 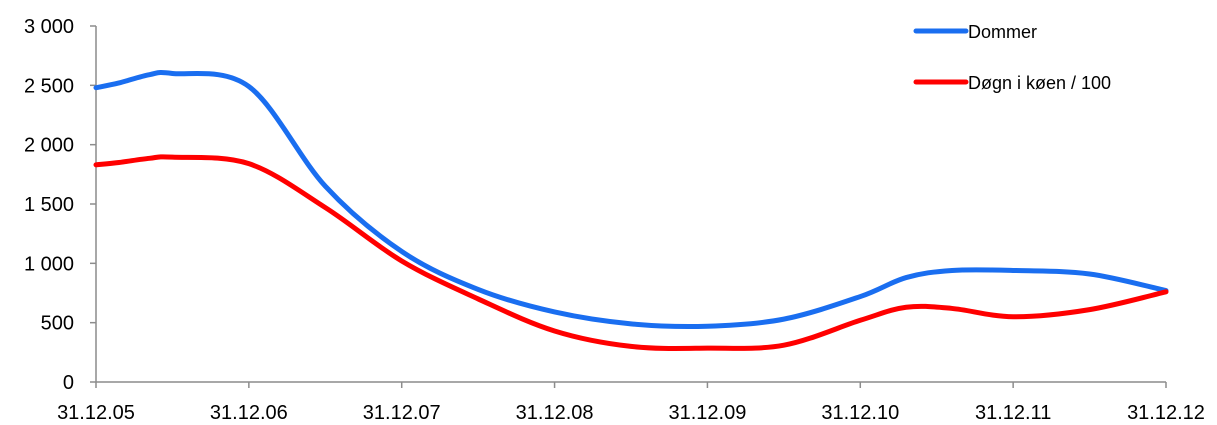 What do you see at coordinates (1039, 83) in the screenshot?
I see `legend-label-dogn-i-koen: Døgn i køen / 100` at bounding box center [1039, 83].